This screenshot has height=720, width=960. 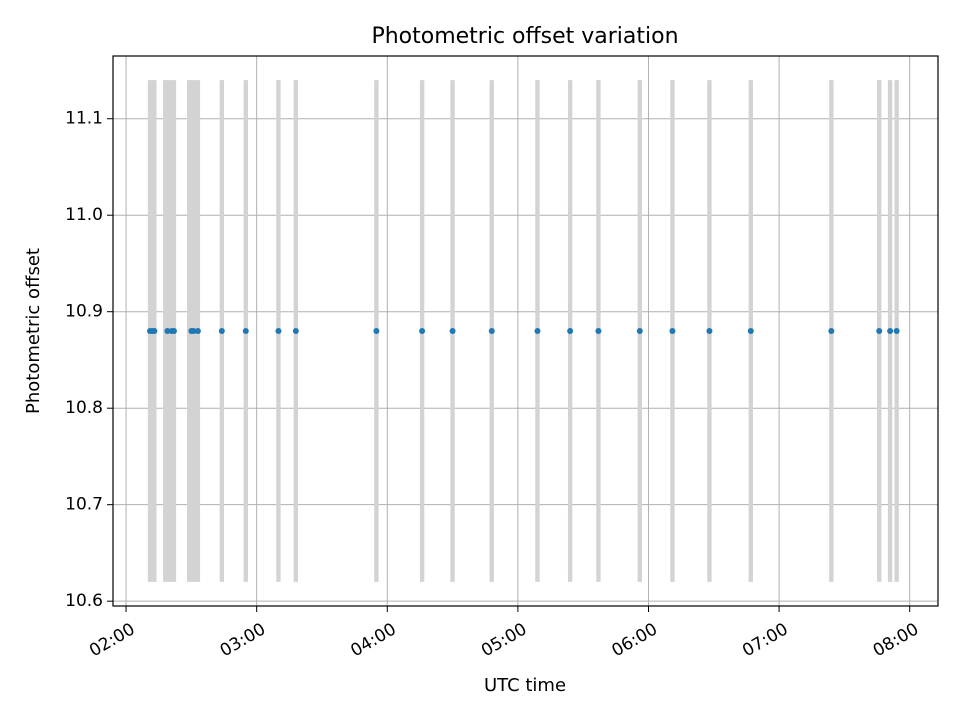 I want to click on x-tick-label: 07:00, so click(x=765, y=640).